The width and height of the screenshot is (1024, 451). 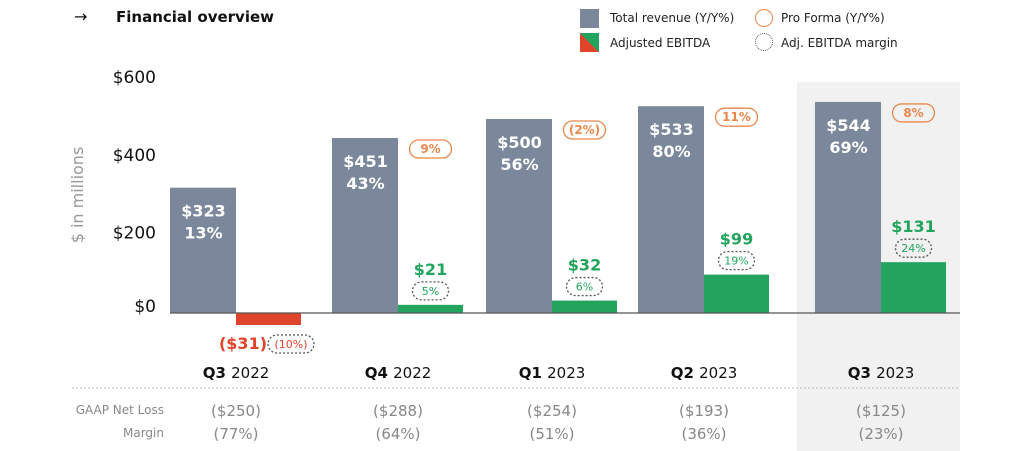 I want to click on ebitda-label: $99, so click(x=736, y=239).